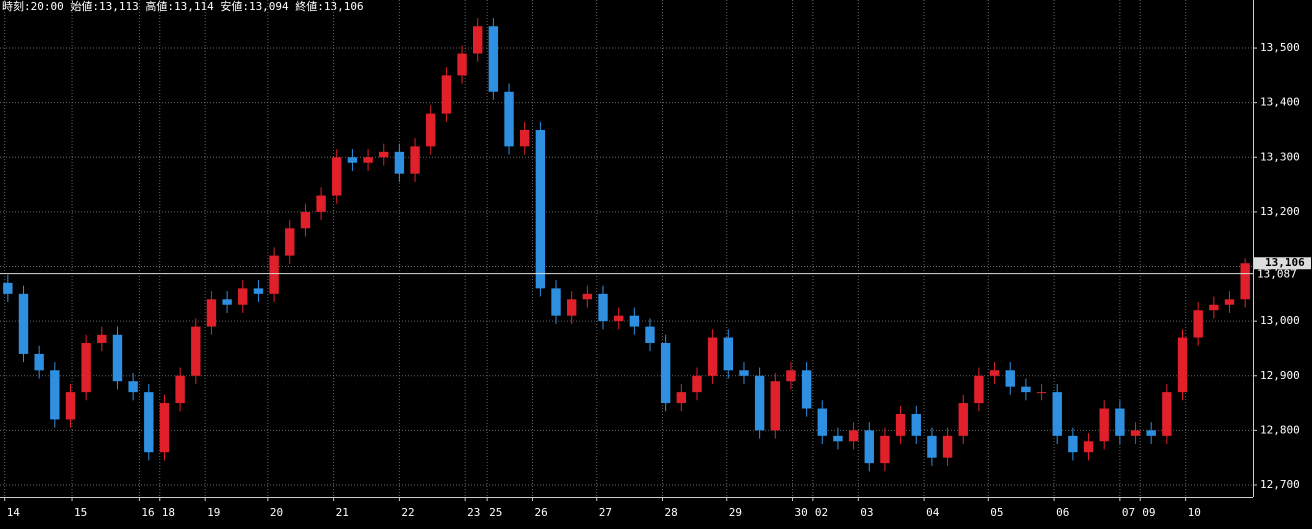 This screenshot has width=1312, height=529. Describe the element at coordinates (1280, 47) in the screenshot. I see `y-tick-label: 13,500` at that location.